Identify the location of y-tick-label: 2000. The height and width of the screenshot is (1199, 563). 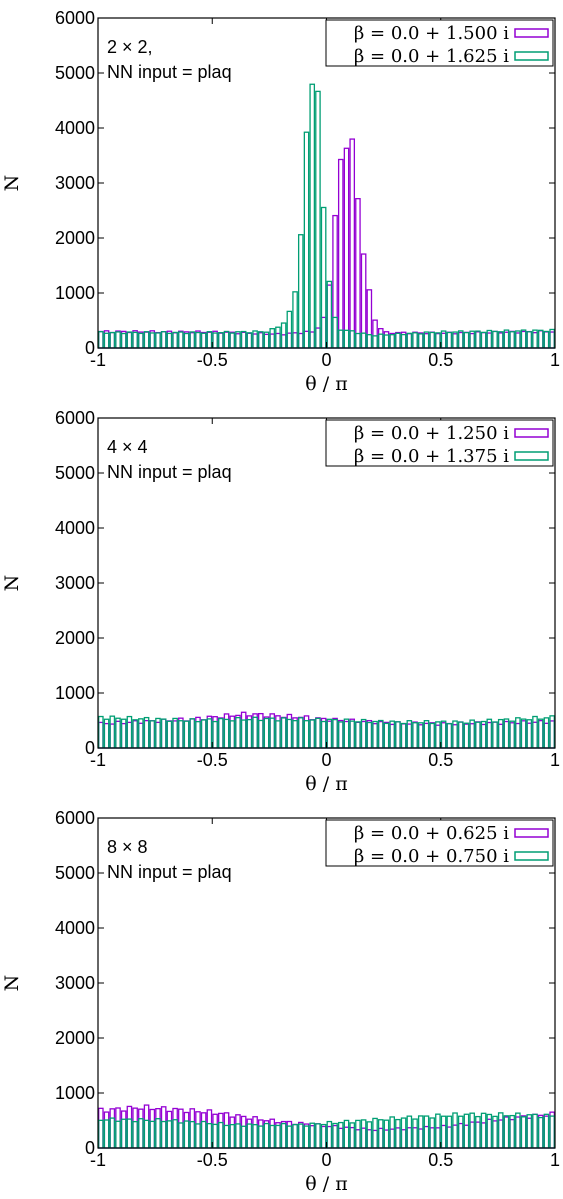
(75, 638).